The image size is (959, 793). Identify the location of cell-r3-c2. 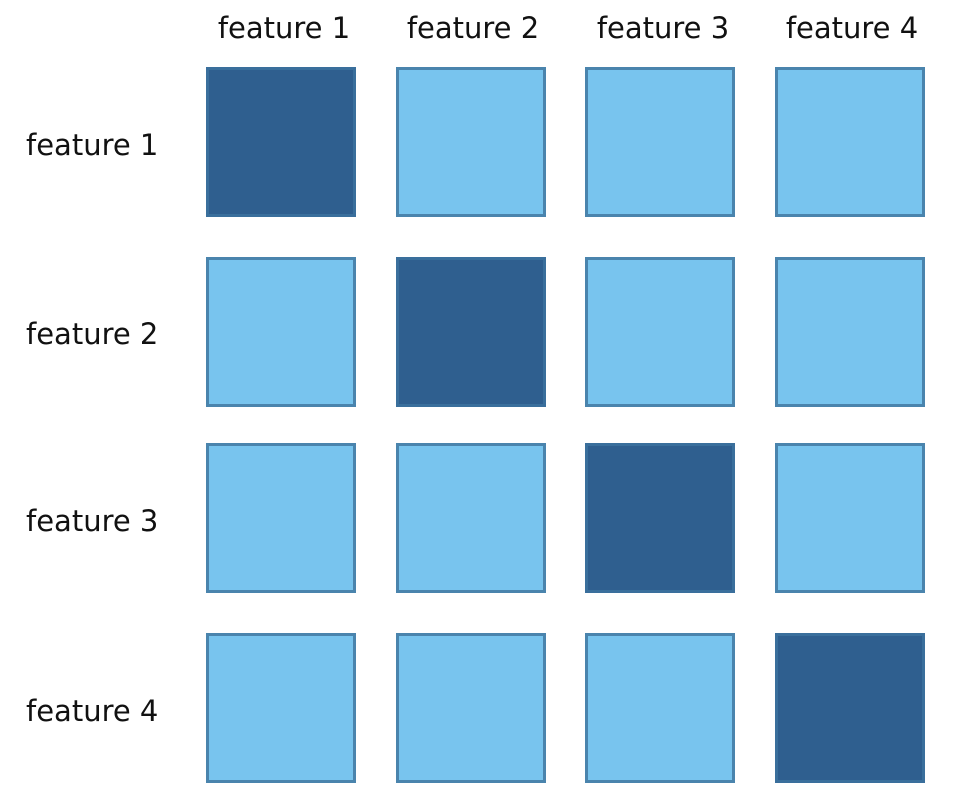
(471, 518).